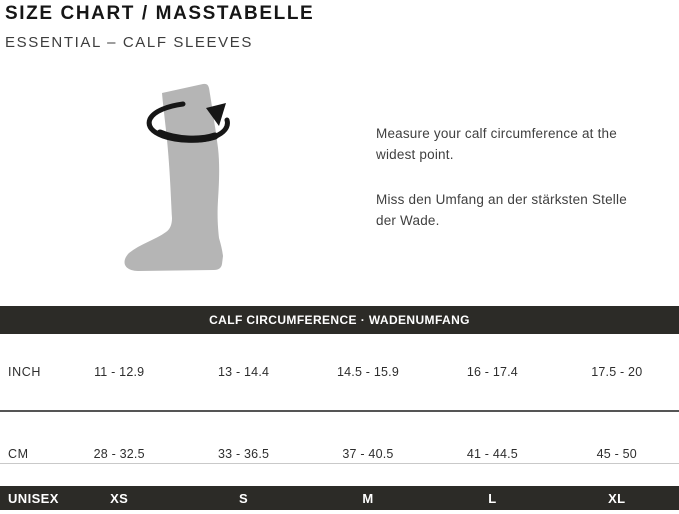 The width and height of the screenshot is (679, 514). Describe the element at coordinates (160, 13) in the screenshot. I see `page-title: SIZE CHART / MASSTABELLE` at that location.